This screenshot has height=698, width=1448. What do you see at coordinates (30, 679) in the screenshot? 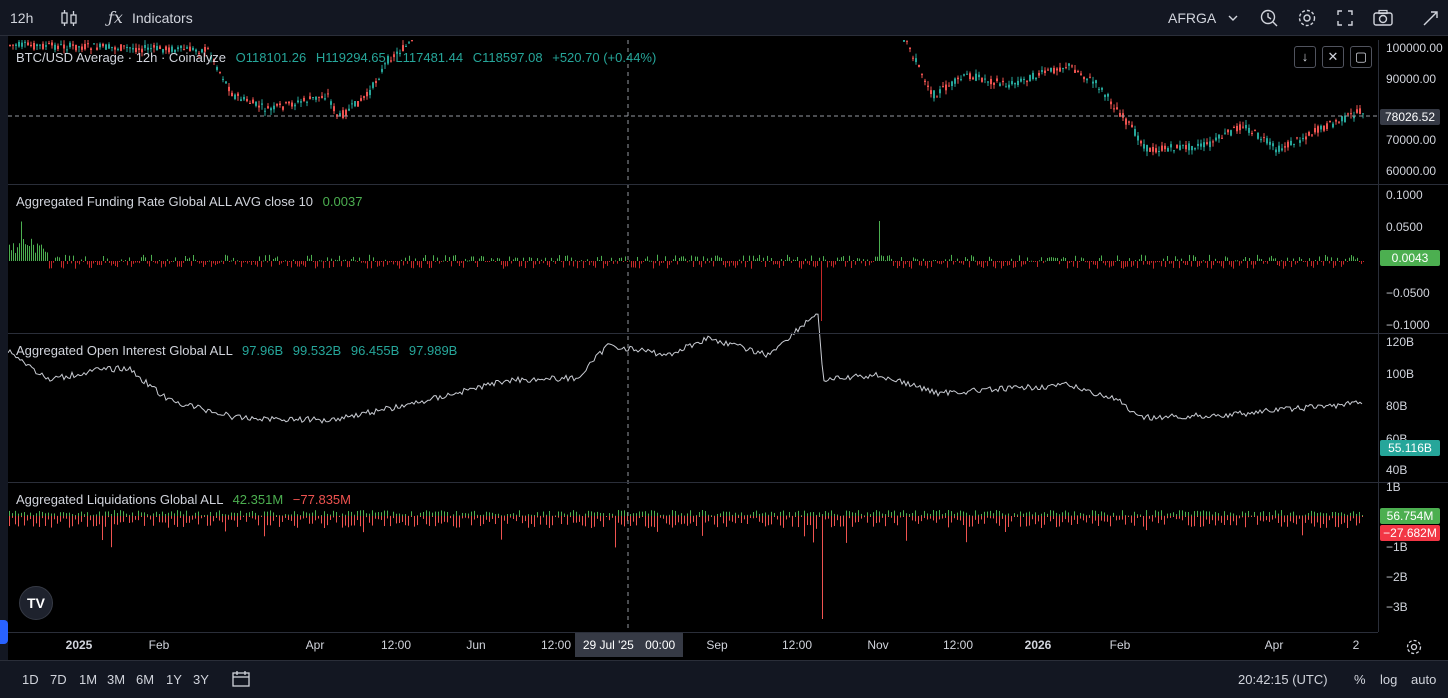
I see `range-1d: 1D` at bounding box center [30, 679].